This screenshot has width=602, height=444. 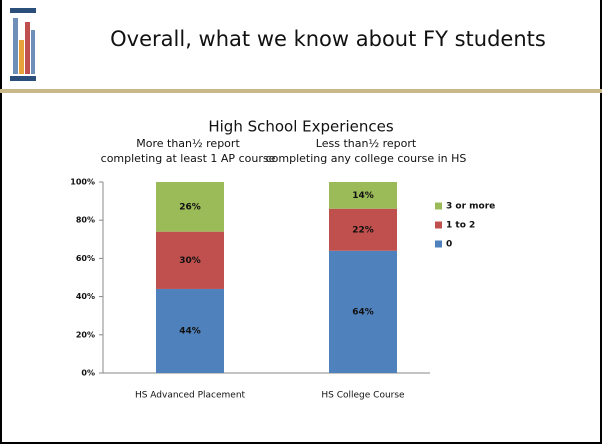 What do you see at coordinates (85, 334) in the screenshot?
I see `y-tick-label: 20%` at bounding box center [85, 334].